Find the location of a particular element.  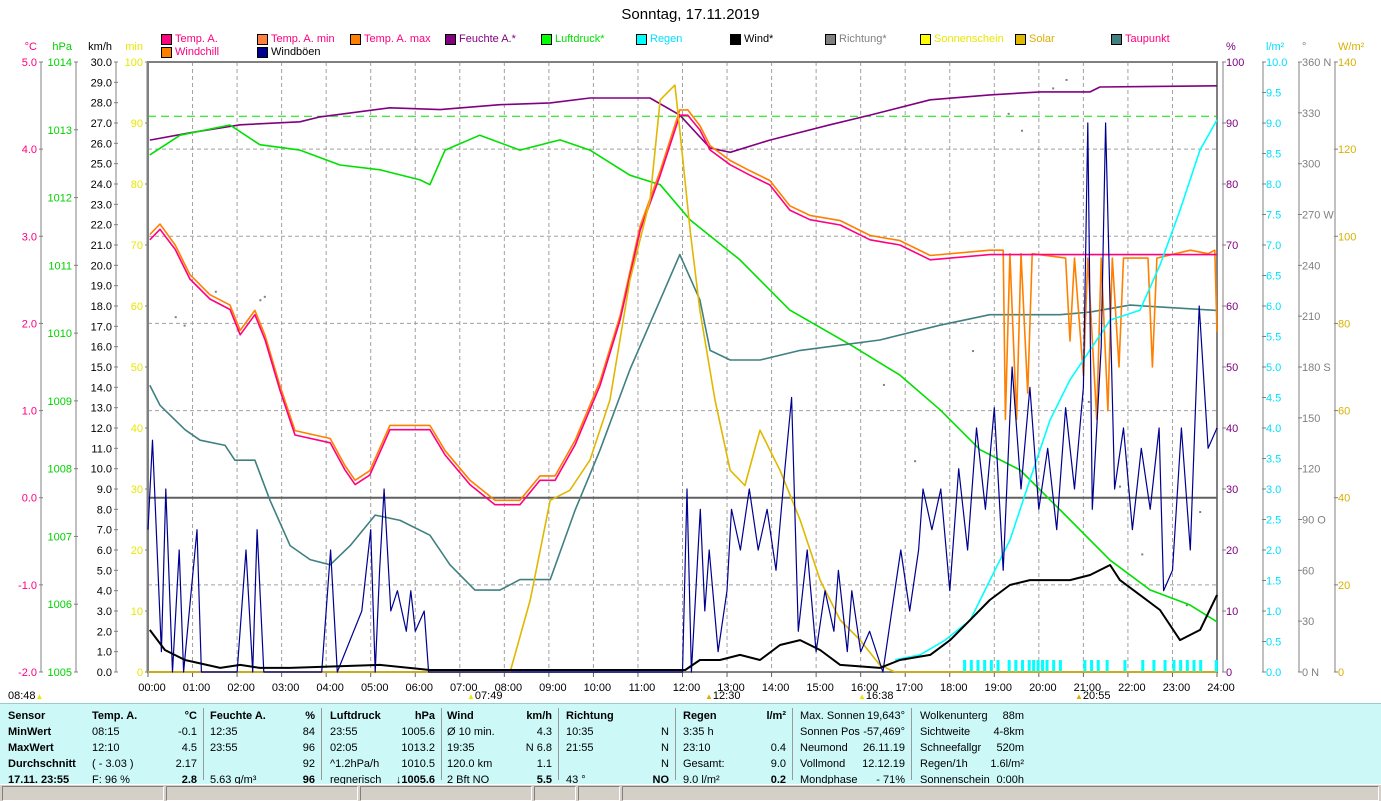

stats-value: 2.8 is located at coordinates (189, 780).